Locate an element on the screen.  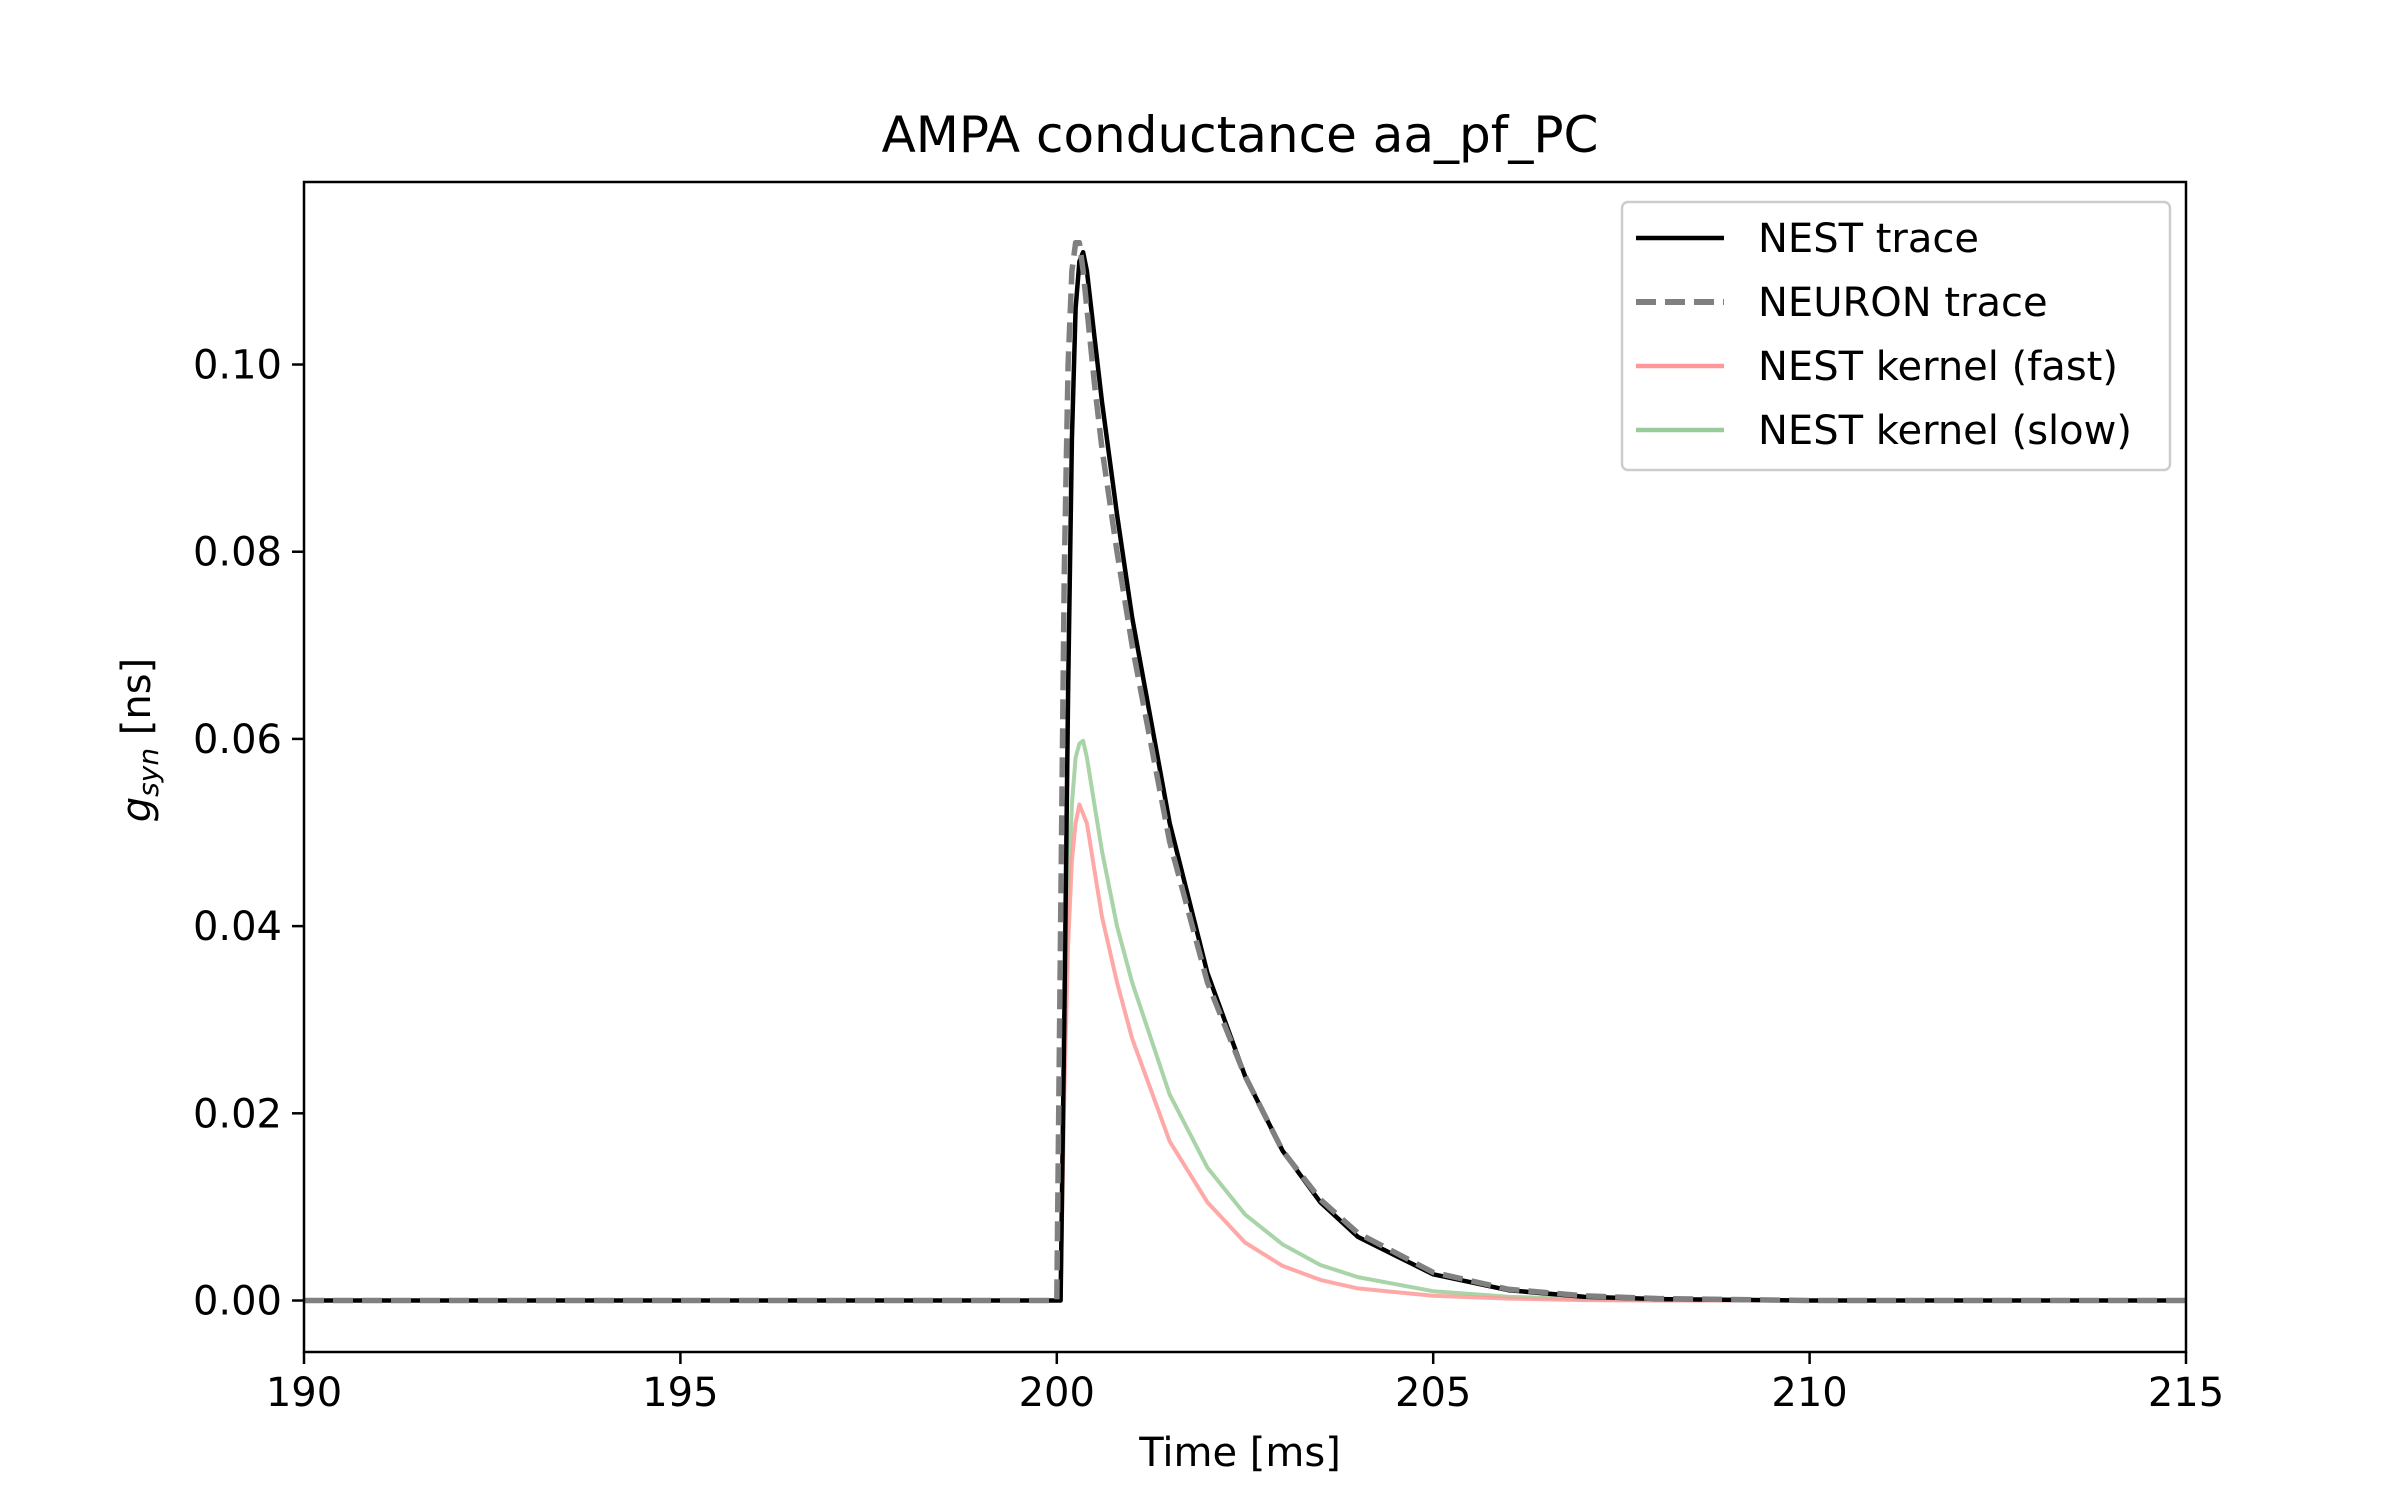
x-tick-label: 205 is located at coordinates (1433, 1393).